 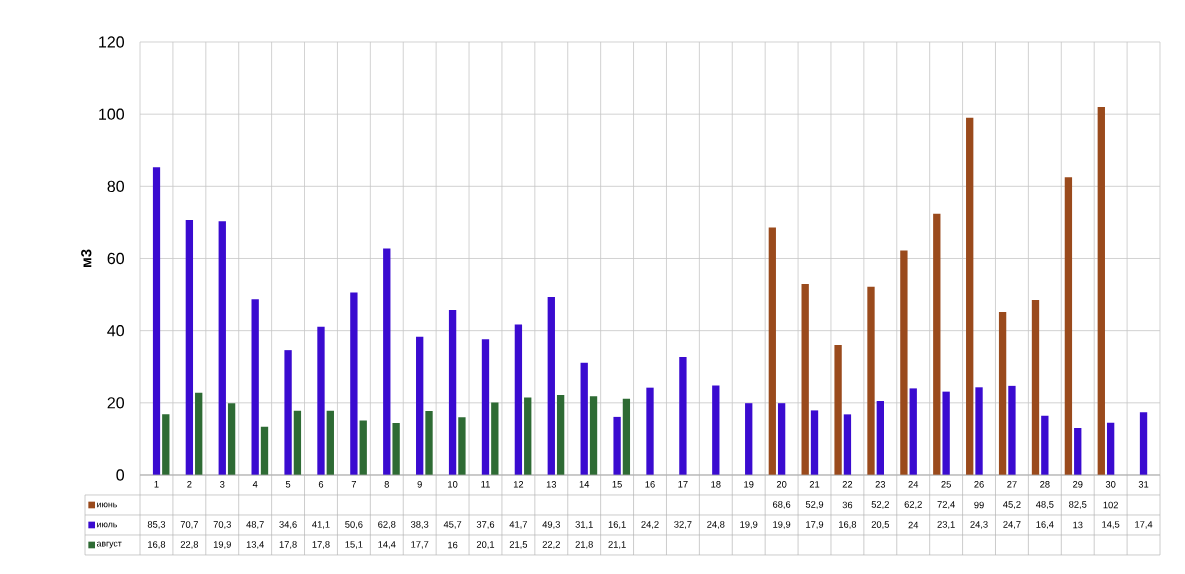 I want to click on data-label: 20,5, so click(x=880, y=525).